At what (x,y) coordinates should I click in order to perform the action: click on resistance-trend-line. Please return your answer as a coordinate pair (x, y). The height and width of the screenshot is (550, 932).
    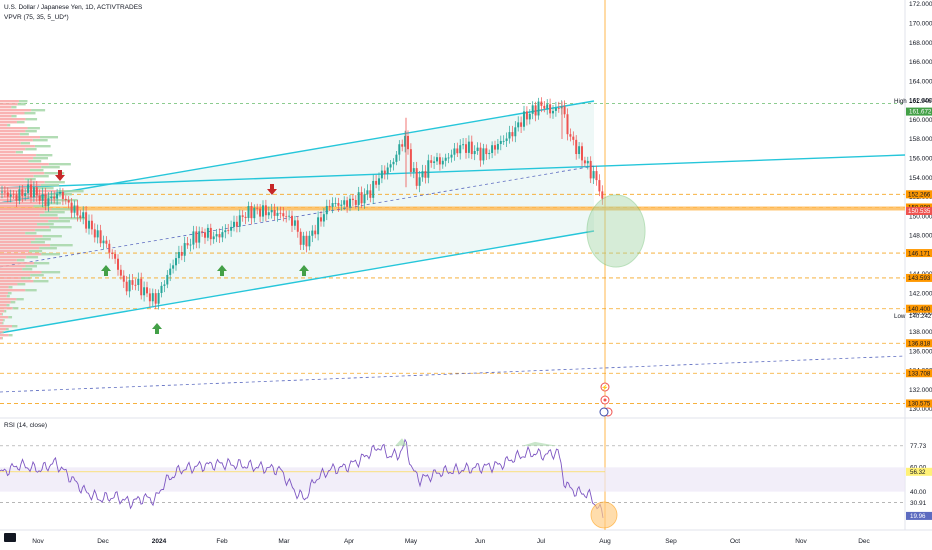
    Looking at the image, I should click on (453, 171).